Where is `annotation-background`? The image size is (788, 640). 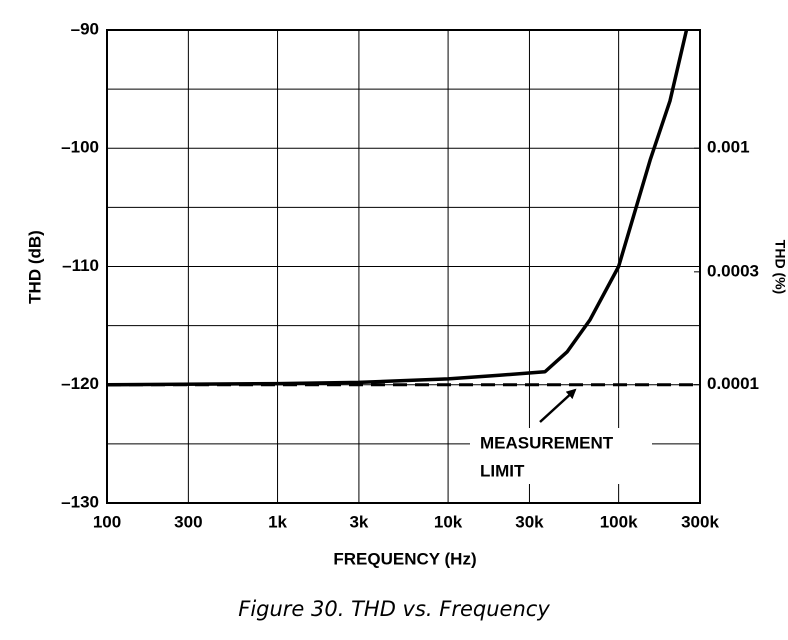
annotation-background is located at coordinates (561, 456).